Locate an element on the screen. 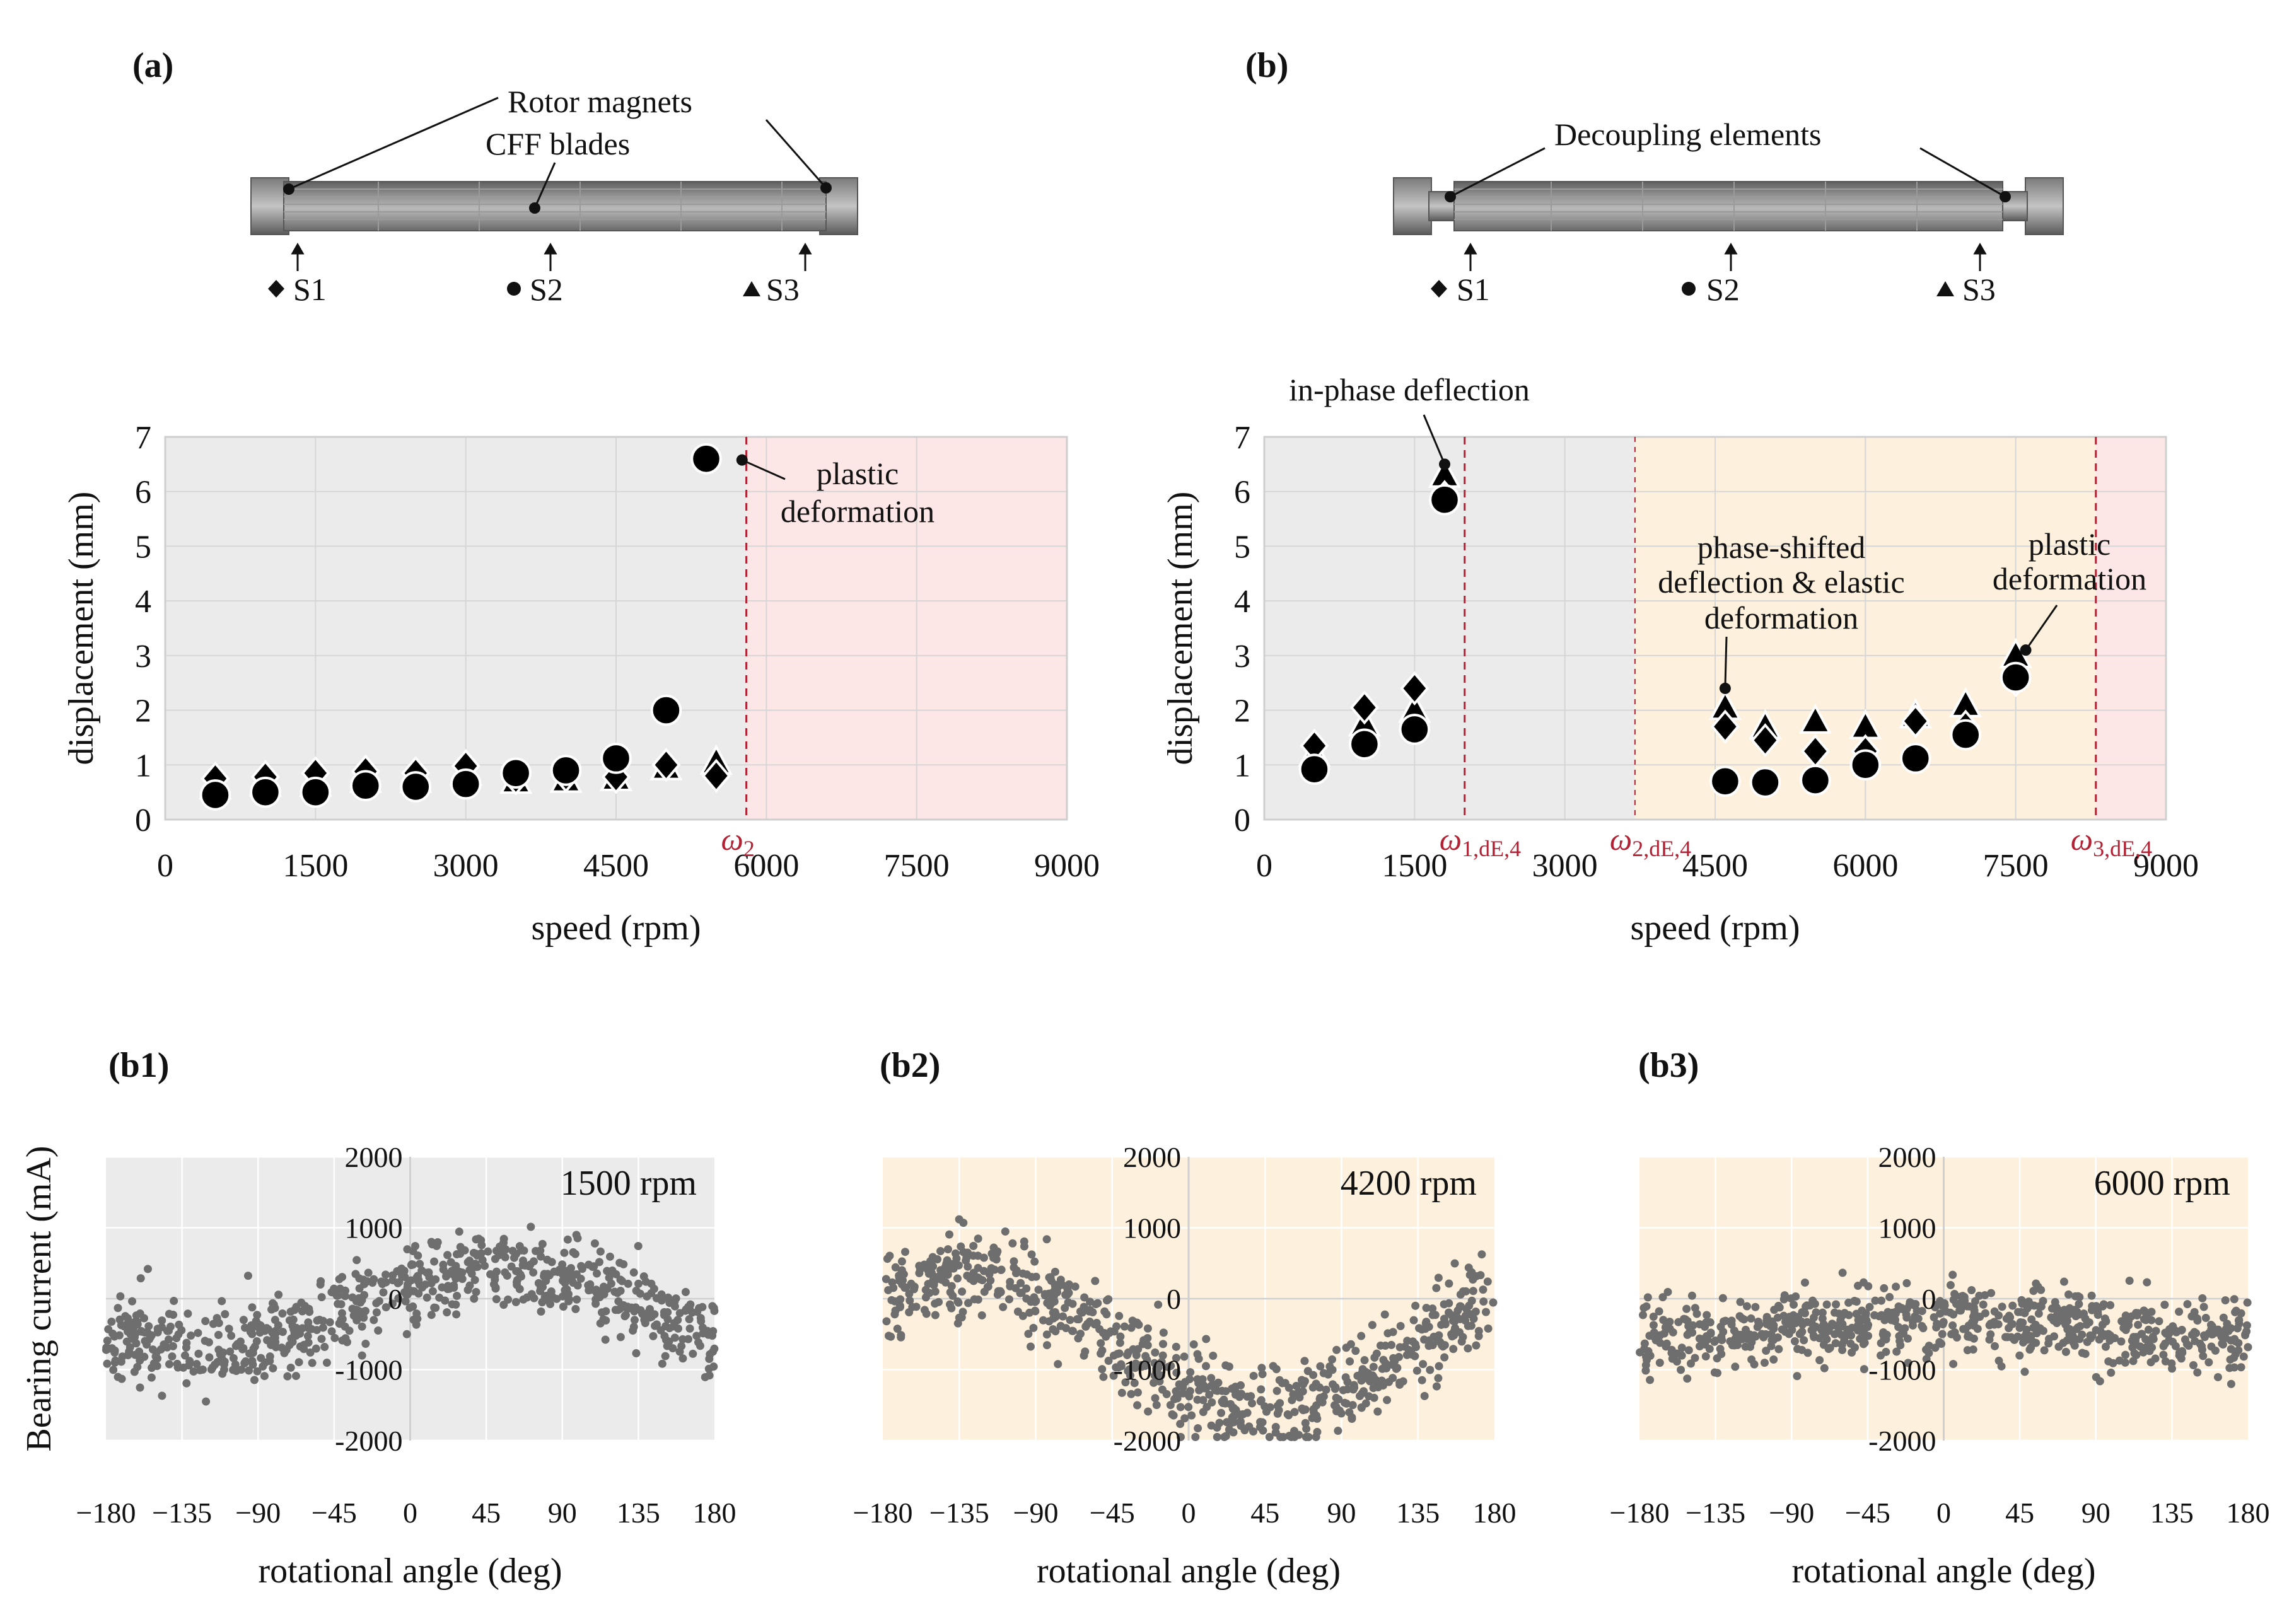  xtick-b2-3: −45 is located at coordinates (1112, 1513).